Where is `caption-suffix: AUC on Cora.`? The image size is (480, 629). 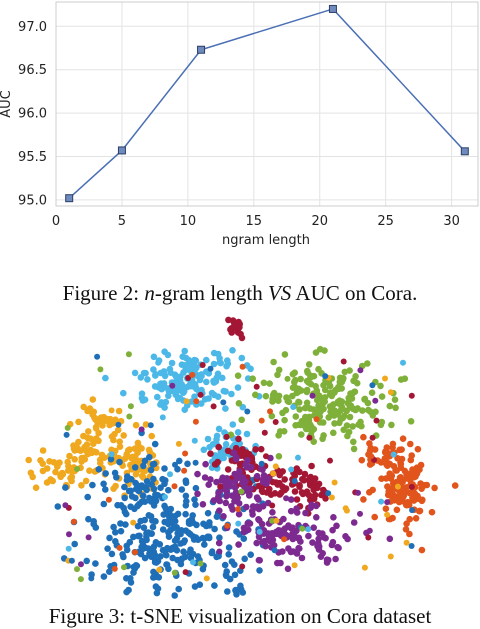 caption-suffix: AUC on Cora. is located at coordinates (354, 293).